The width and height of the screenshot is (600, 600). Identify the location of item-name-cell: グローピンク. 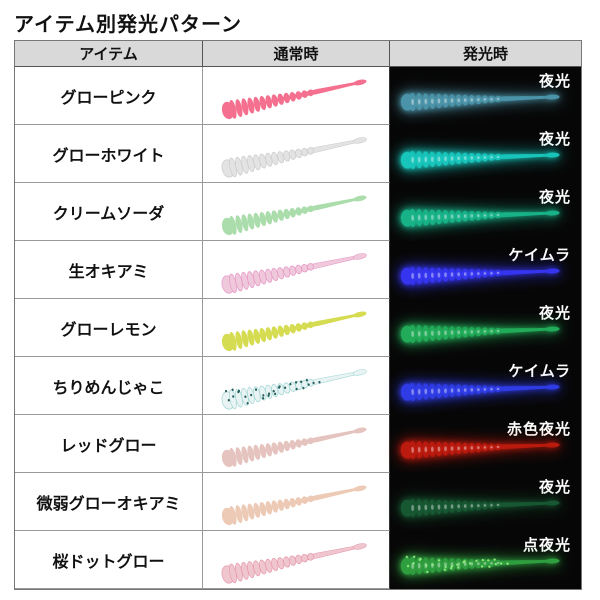
(109, 96).